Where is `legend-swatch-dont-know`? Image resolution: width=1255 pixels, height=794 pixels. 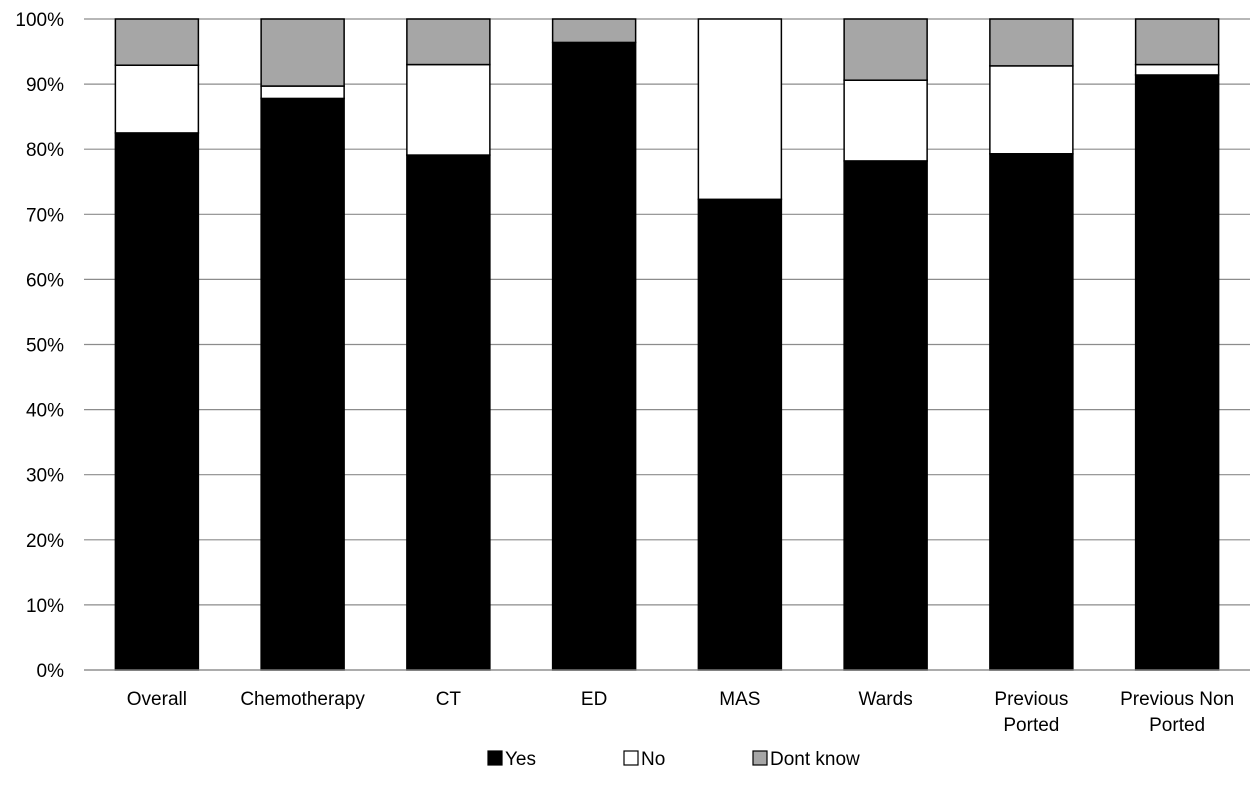
legend-swatch-dont-know is located at coordinates (760, 758).